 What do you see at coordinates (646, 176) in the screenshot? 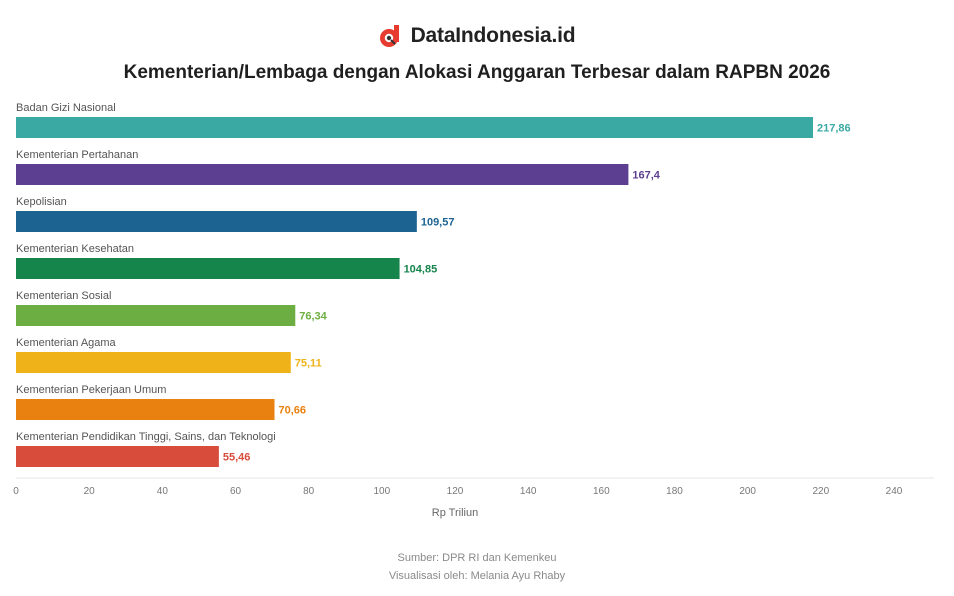
I see `value-label: 167,4` at bounding box center [646, 176].